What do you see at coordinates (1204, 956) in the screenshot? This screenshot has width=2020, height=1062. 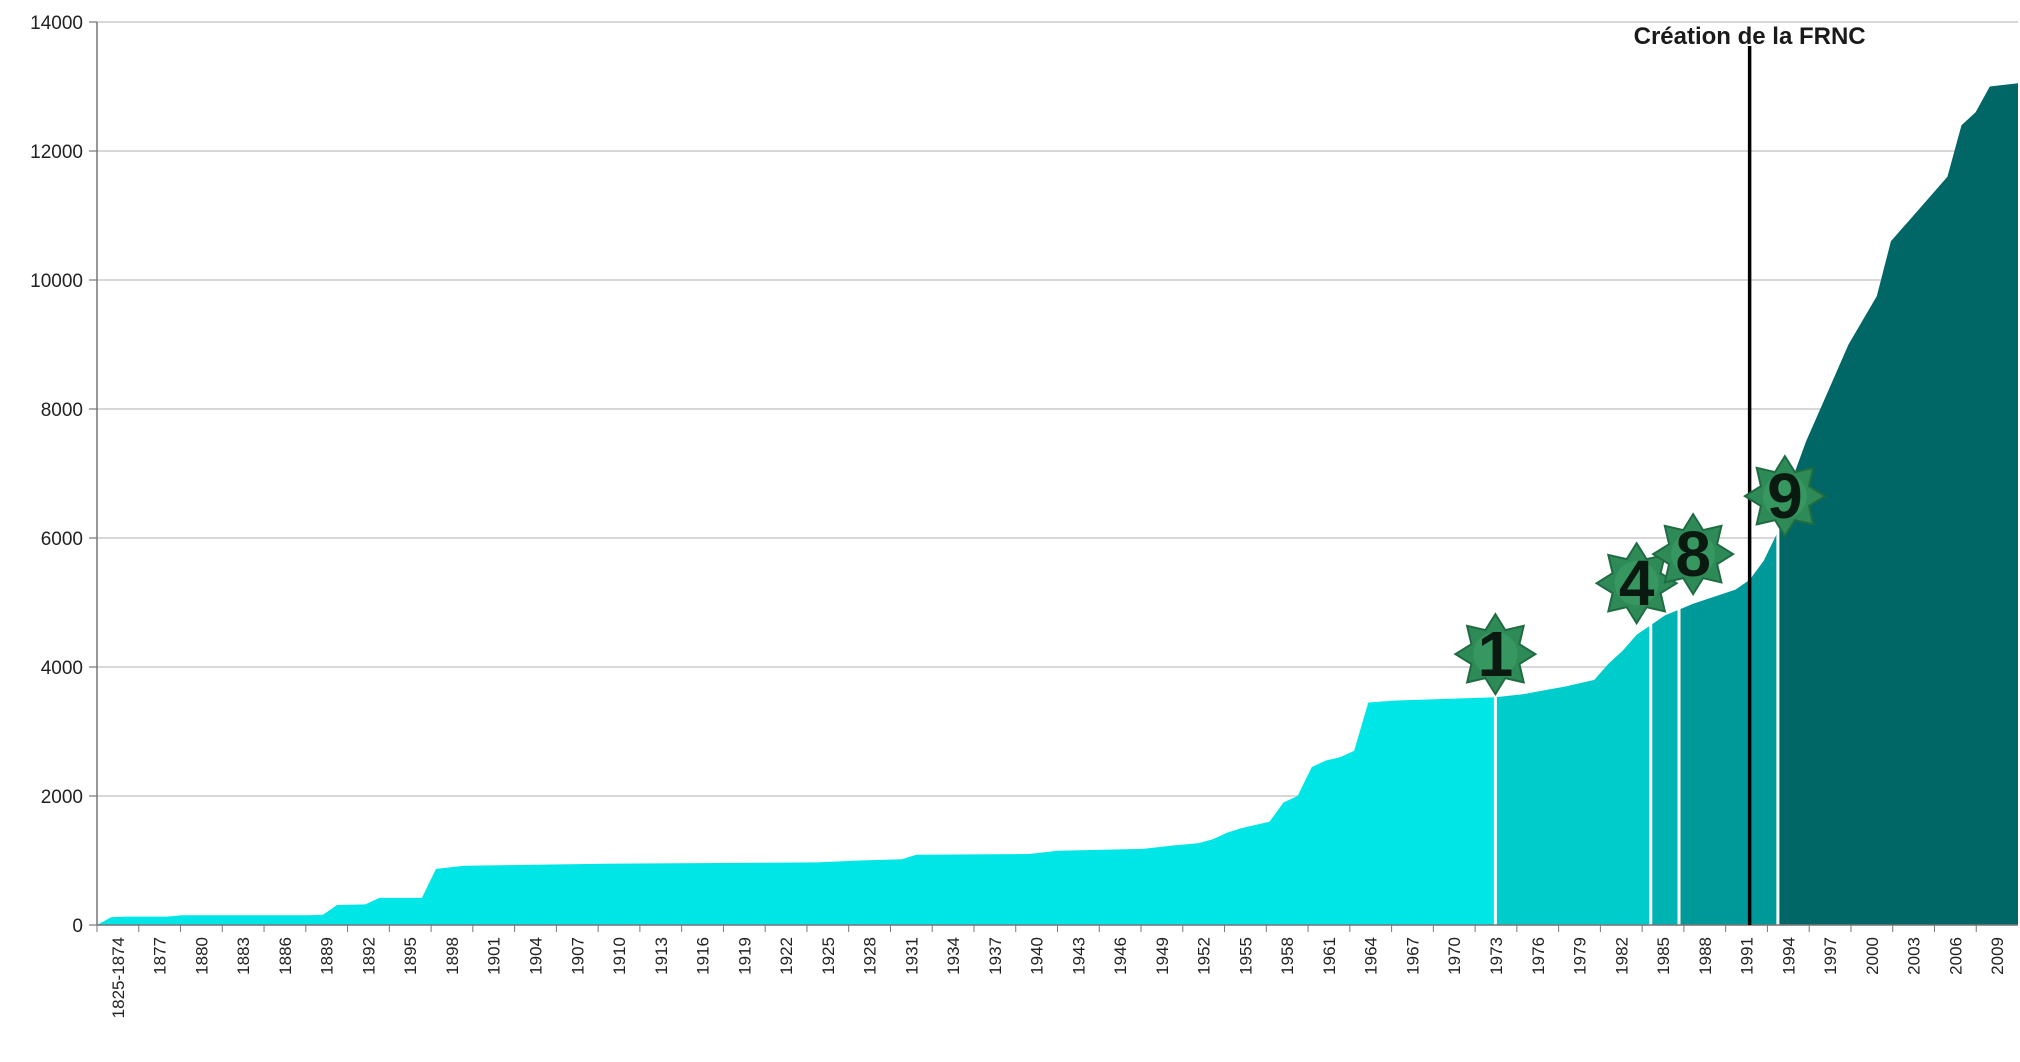 I see `x-tick-label: 1952` at bounding box center [1204, 956].